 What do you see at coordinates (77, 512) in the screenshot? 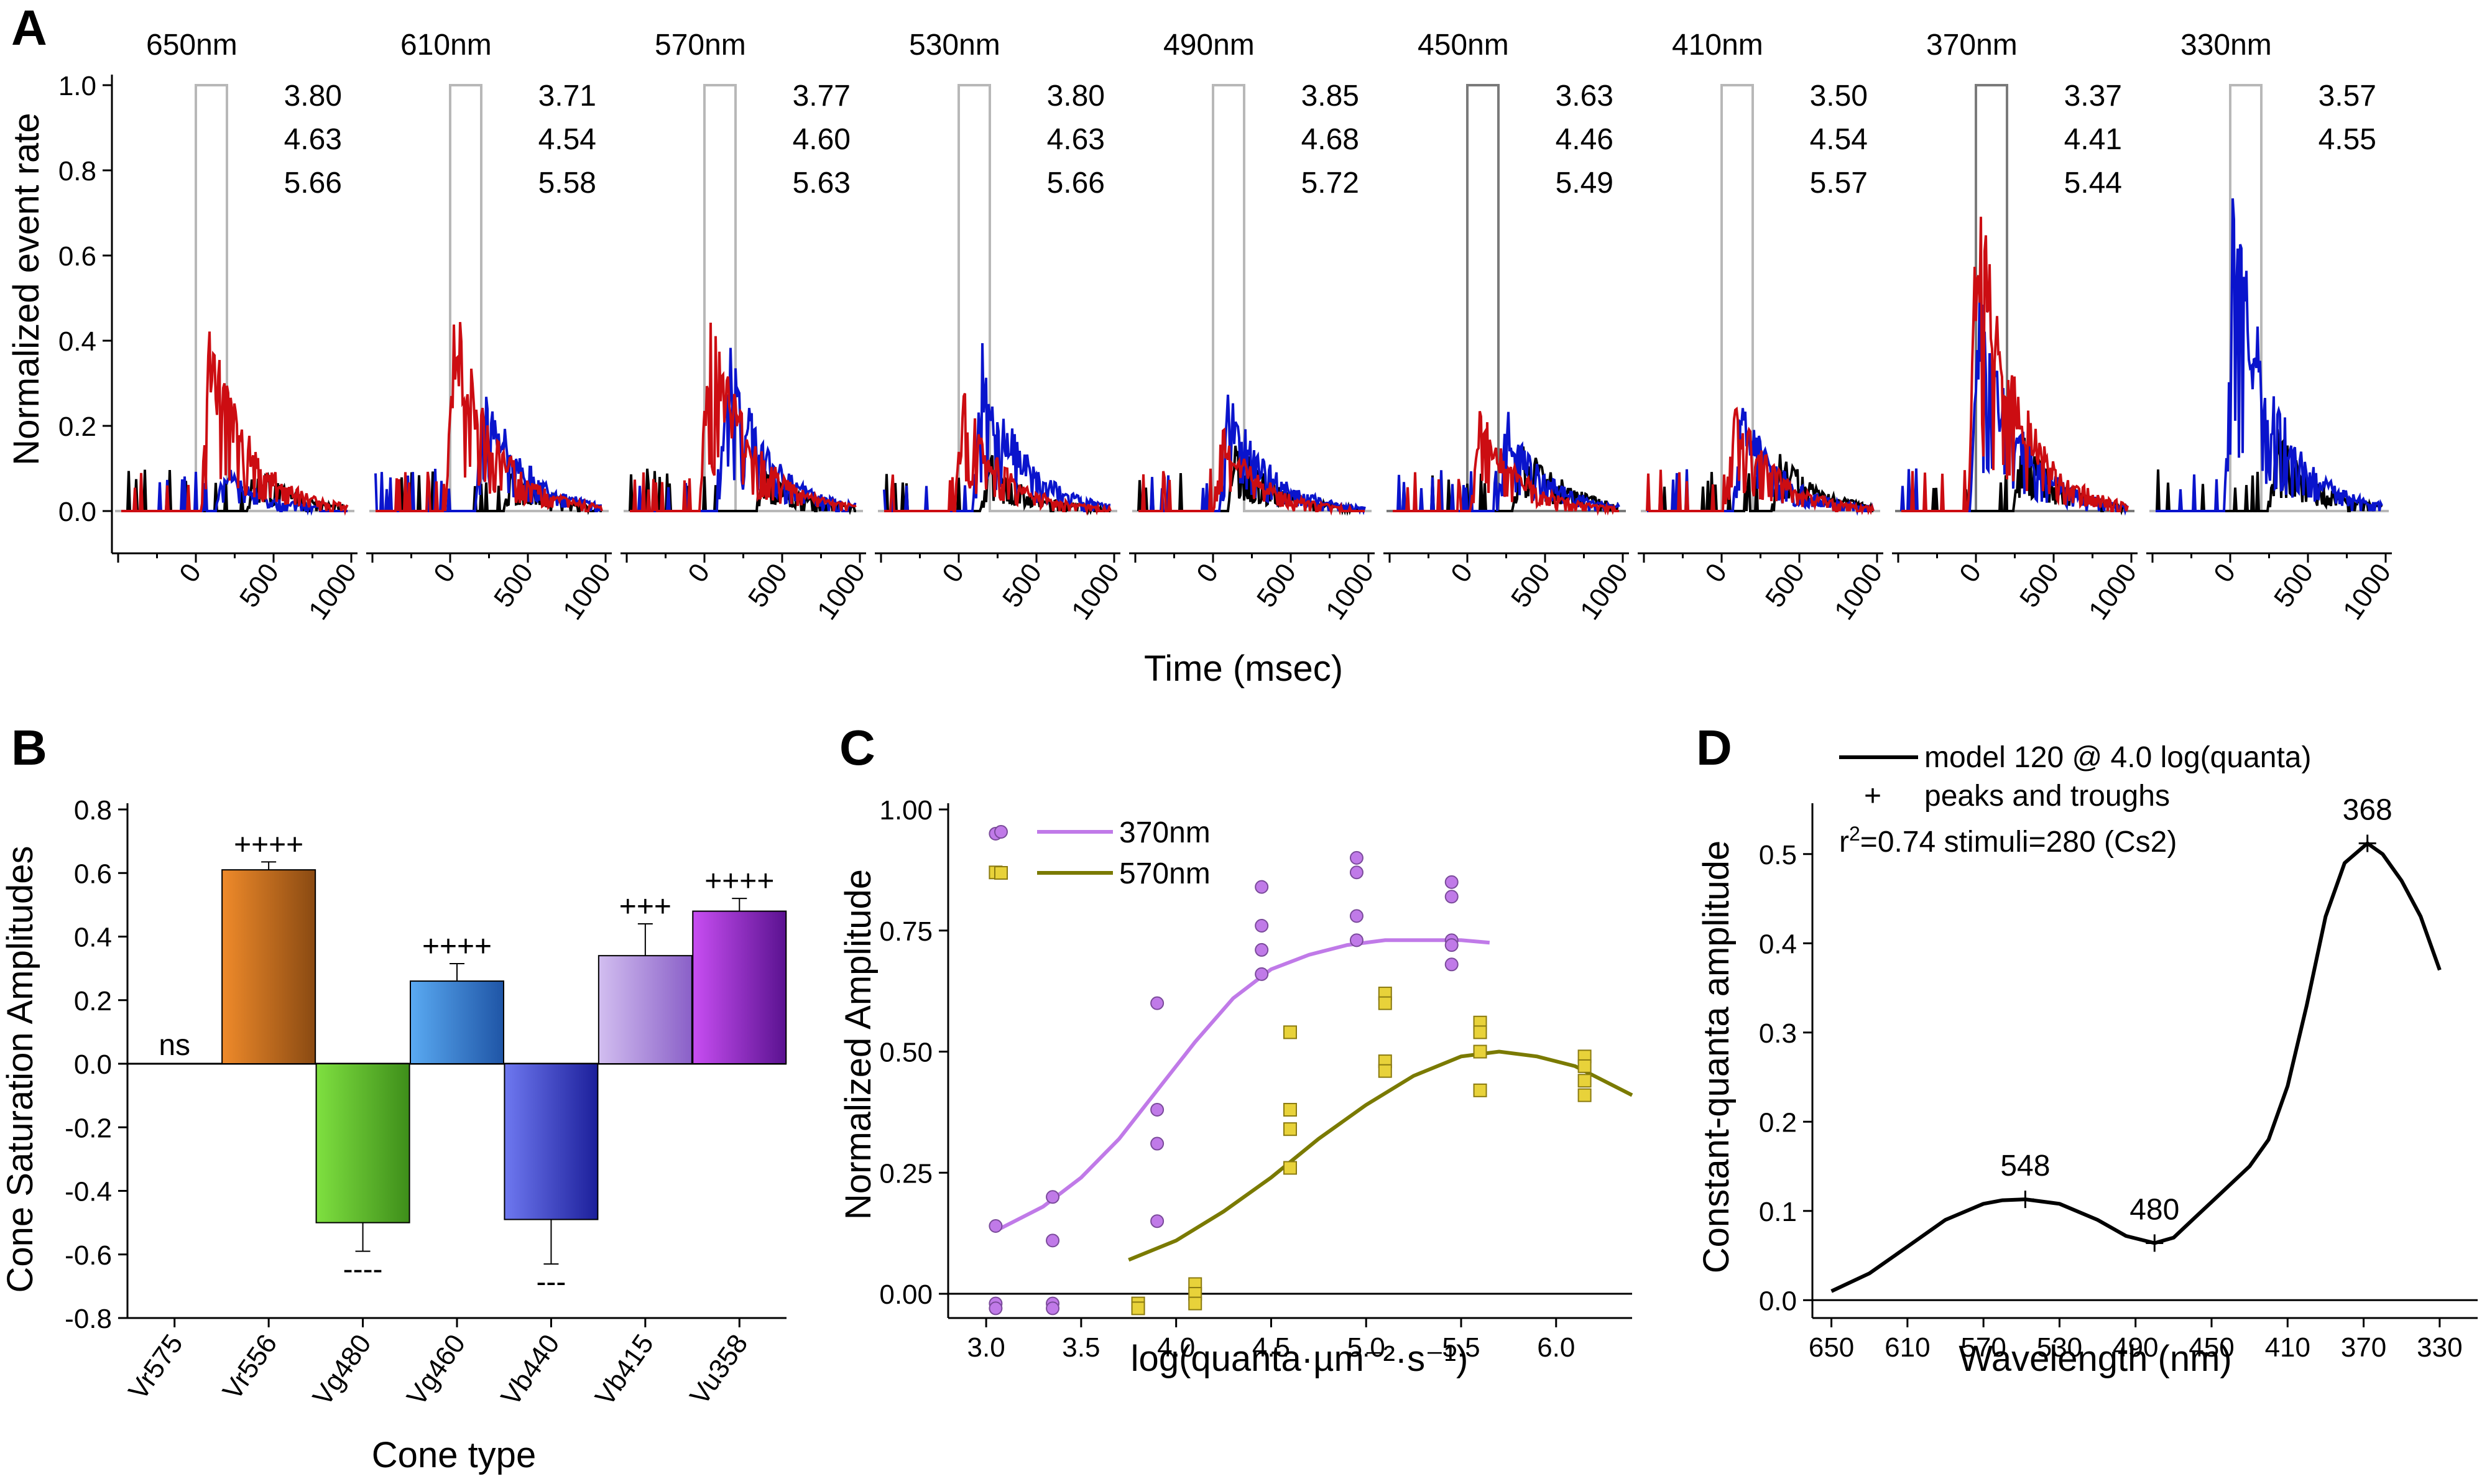
I see `panel-a-ytick-label: 0.0` at bounding box center [77, 512].